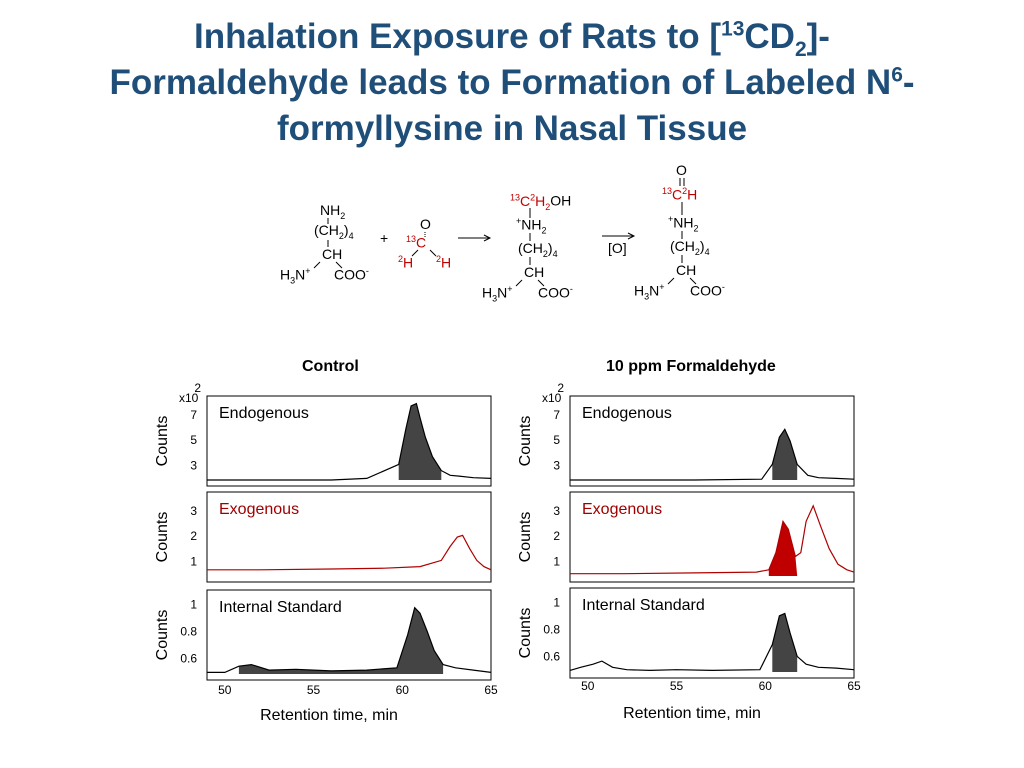 This screenshot has width=1024, height=768. What do you see at coordinates (649, 292) in the screenshot?
I see `product-h3n: H3N+` at bounding box center [649, 292].